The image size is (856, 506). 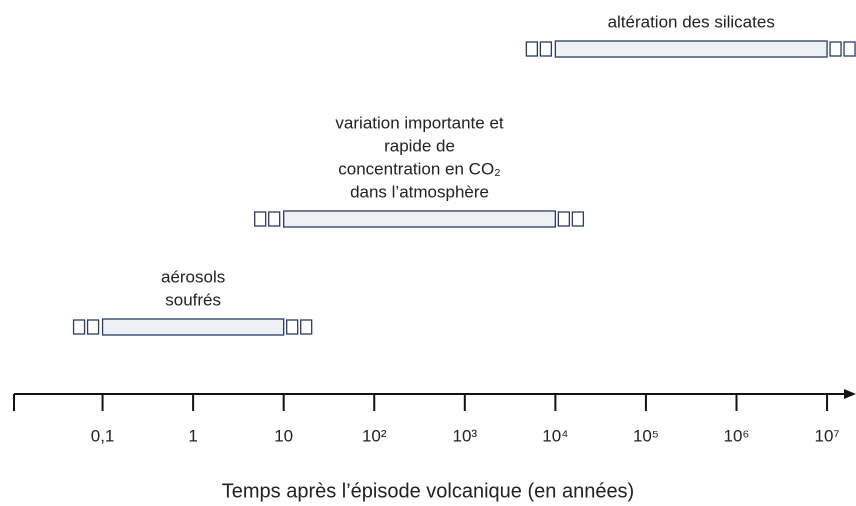 What do you see at coordinates (691, 21) in the screenshot?
I see `range-label: altération des silicates` at bounding box center [691, 21].